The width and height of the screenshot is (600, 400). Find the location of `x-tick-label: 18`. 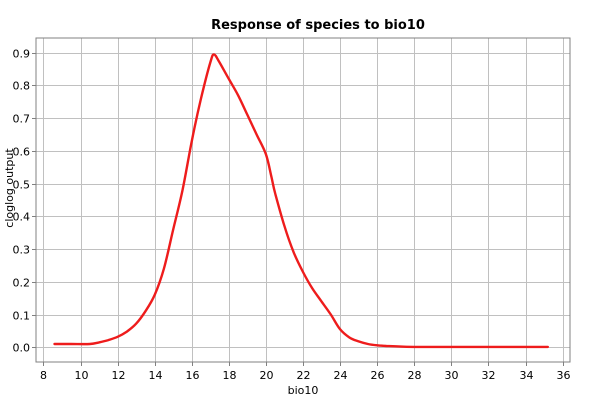

x-tick-label: 18 is located at coordinates (230, 375).